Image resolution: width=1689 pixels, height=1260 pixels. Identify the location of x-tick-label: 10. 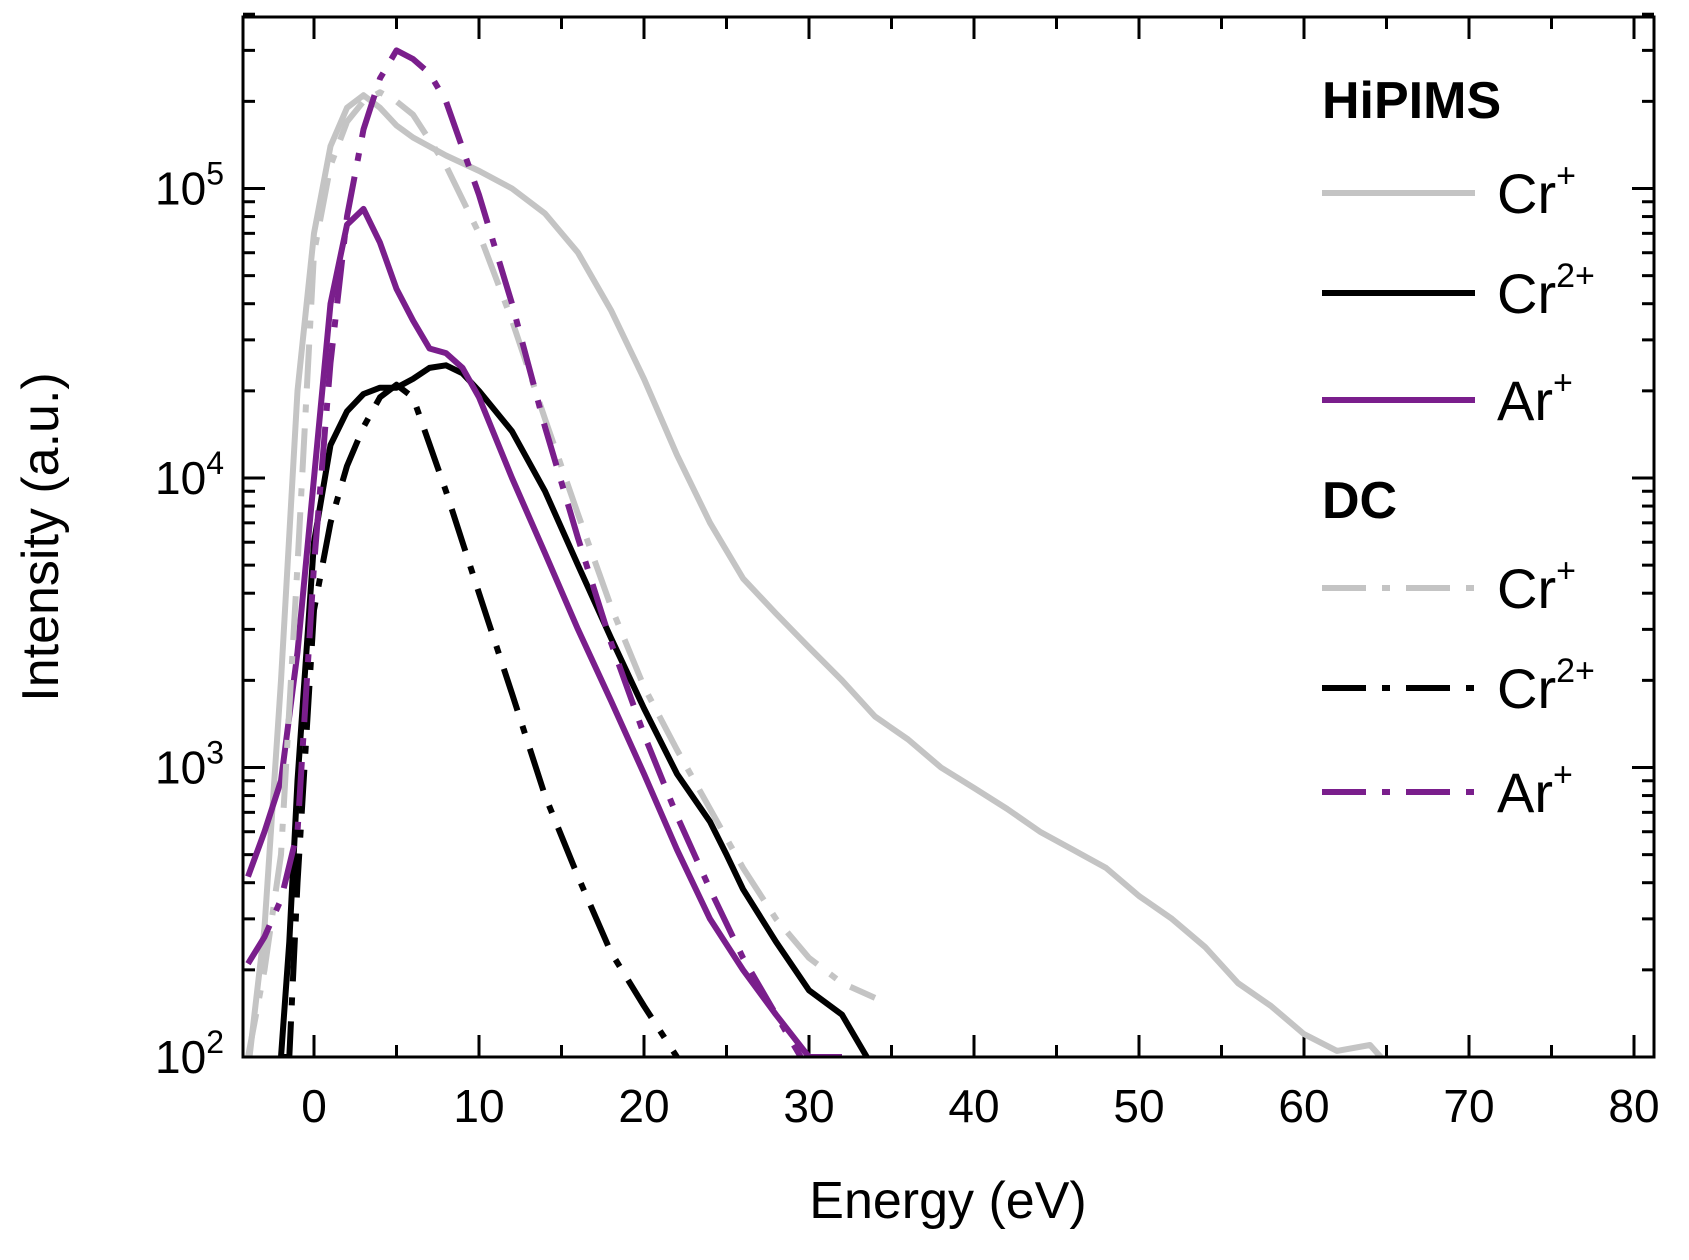
(478, 1106).